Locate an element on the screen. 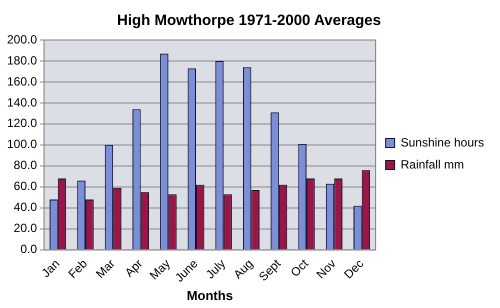  x-tick-label: Nov is located at coordinates (326, 269).